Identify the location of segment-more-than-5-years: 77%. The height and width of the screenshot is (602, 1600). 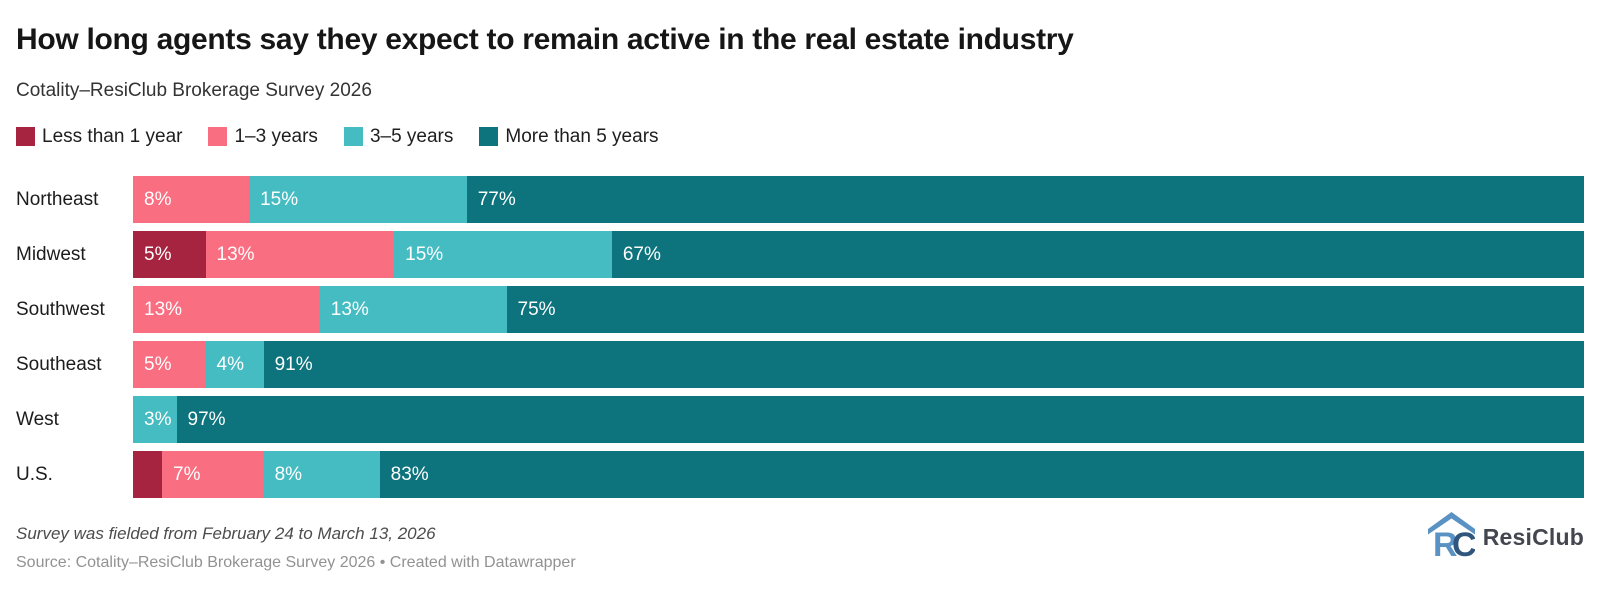
(1025, 199).